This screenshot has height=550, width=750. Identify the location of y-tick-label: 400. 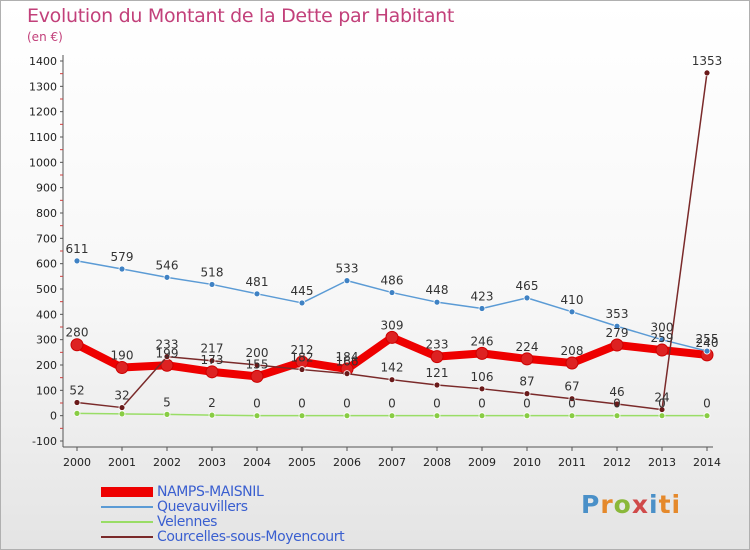
(46, 314).